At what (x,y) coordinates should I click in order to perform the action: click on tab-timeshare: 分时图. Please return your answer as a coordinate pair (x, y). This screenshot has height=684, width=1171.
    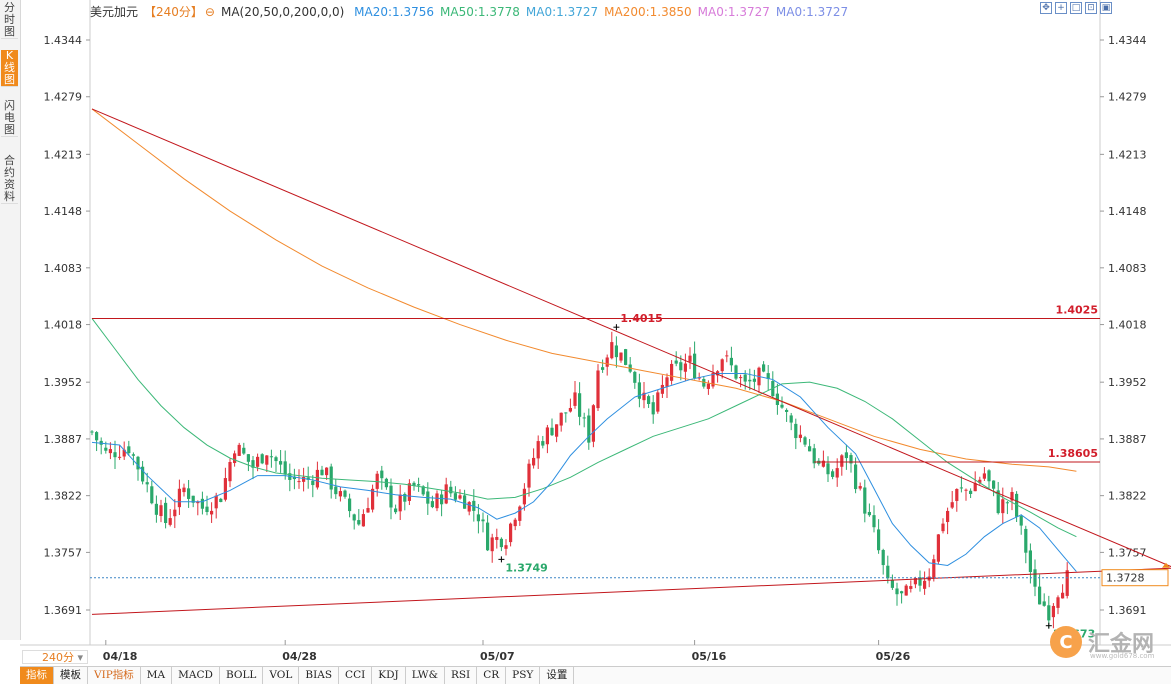
    Looking at the image, I should click on (9, 20).